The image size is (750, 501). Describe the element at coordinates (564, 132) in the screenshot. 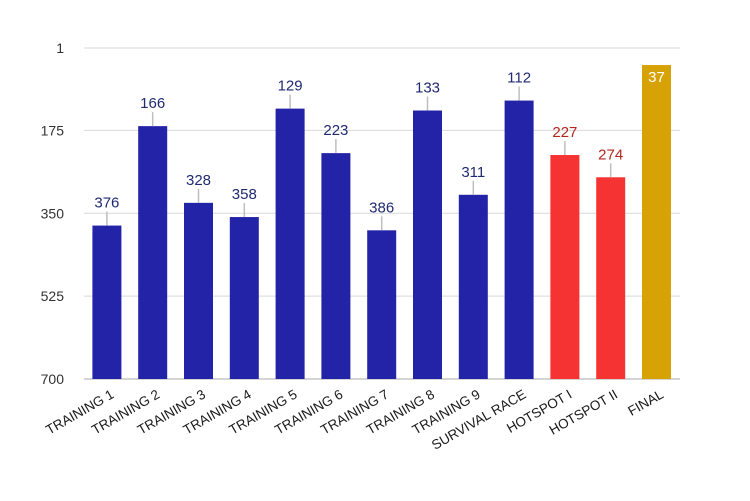

I see `data-label: 227` at that location.